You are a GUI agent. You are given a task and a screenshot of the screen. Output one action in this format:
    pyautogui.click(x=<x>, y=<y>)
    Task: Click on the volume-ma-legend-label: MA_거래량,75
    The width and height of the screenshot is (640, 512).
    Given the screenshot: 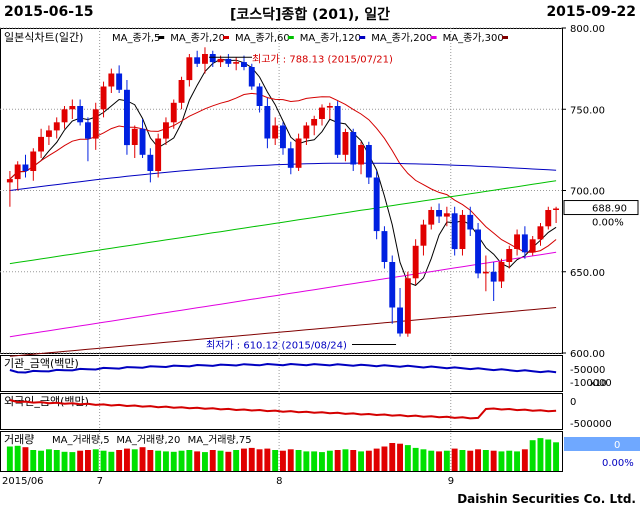 What is the action you would take?
    pyautogui.click(x=220, y=440)
    